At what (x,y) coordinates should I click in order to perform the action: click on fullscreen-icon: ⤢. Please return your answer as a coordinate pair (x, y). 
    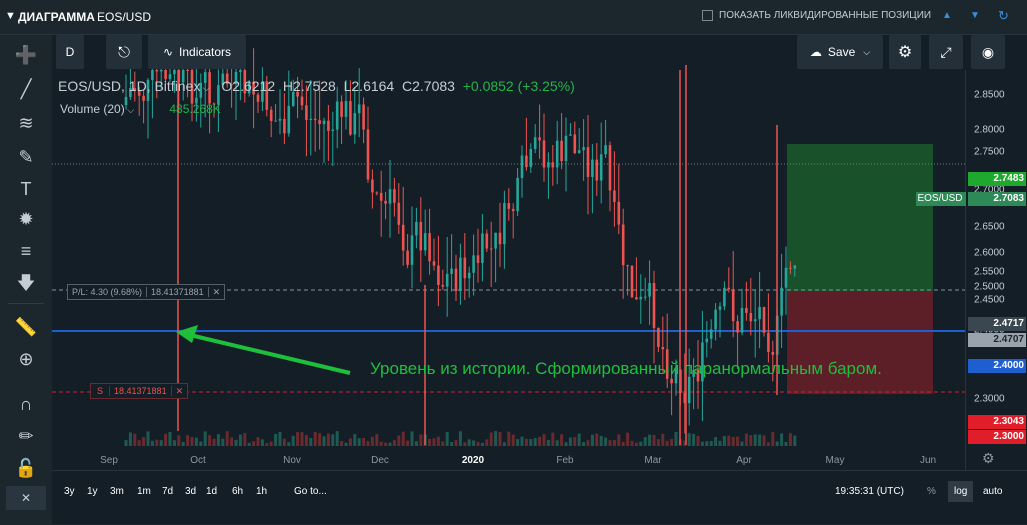
    Looking at the image, I should click on (946, 52).